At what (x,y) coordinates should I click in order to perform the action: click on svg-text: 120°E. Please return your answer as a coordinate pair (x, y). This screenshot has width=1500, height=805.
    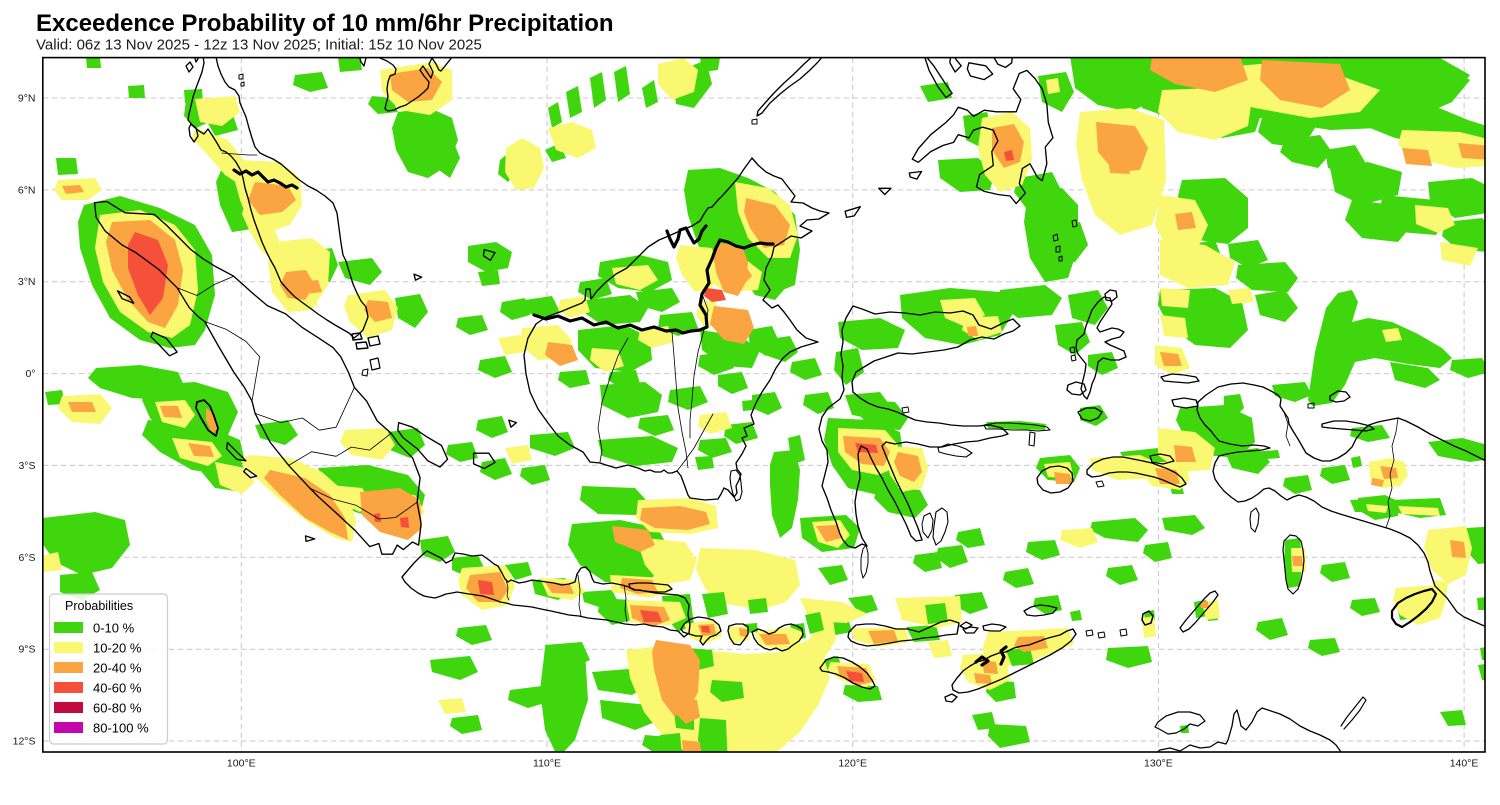
    Looking at the image, I should click on (852, 764).